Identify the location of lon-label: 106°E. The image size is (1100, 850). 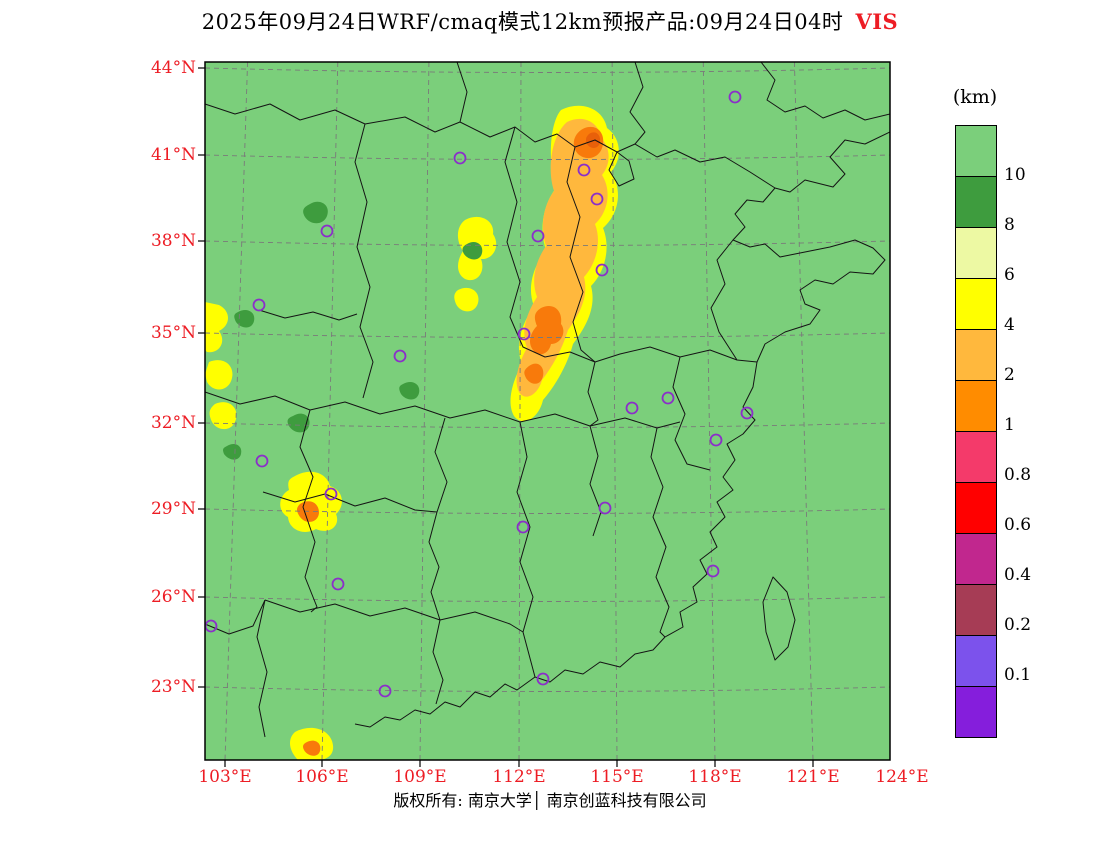
(322, 777).